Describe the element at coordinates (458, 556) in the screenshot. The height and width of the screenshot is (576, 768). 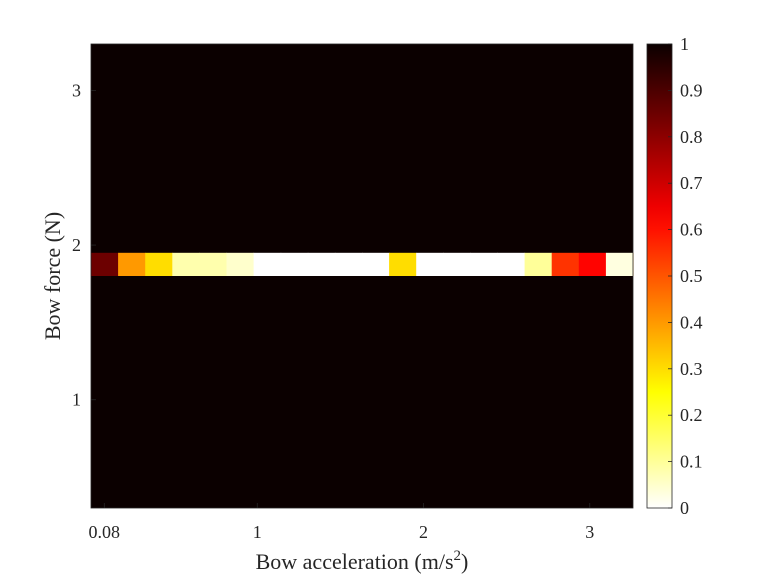
I see `x-axis-label-superscript: 2` at that location.